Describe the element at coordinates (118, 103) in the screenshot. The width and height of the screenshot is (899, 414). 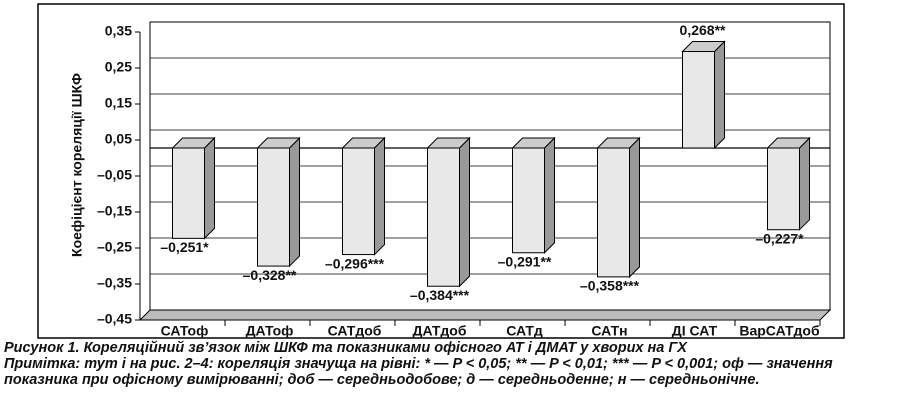
I see `y-tick-label: 0,15` at that location.